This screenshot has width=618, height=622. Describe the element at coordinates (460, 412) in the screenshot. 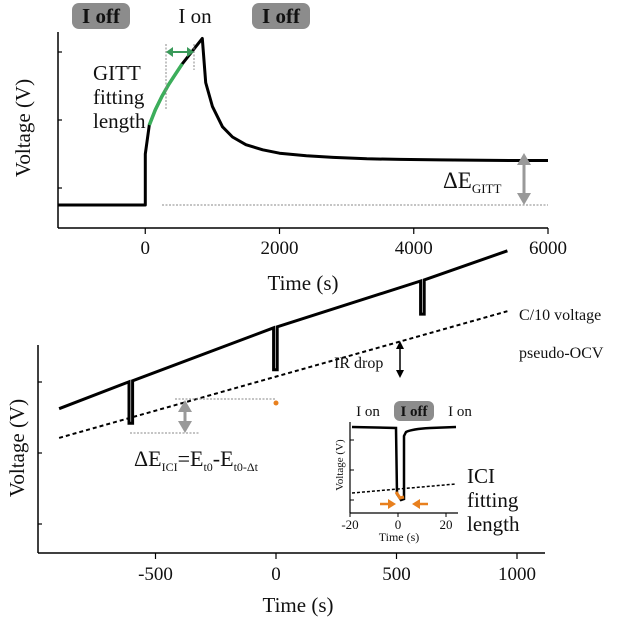

I see `inset-pill-i-on-right: I on` at that location.